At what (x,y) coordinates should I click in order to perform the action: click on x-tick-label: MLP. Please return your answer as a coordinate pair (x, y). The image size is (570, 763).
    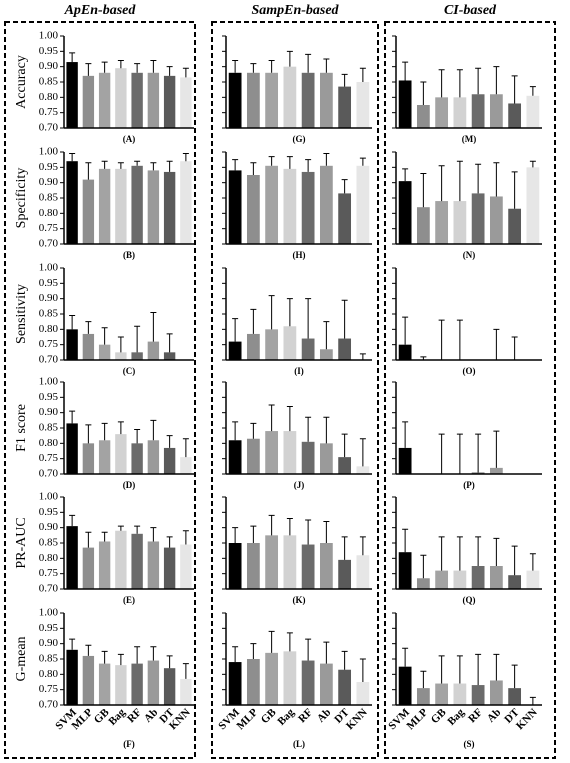
    Looking at the image, I should click on (248, 719).